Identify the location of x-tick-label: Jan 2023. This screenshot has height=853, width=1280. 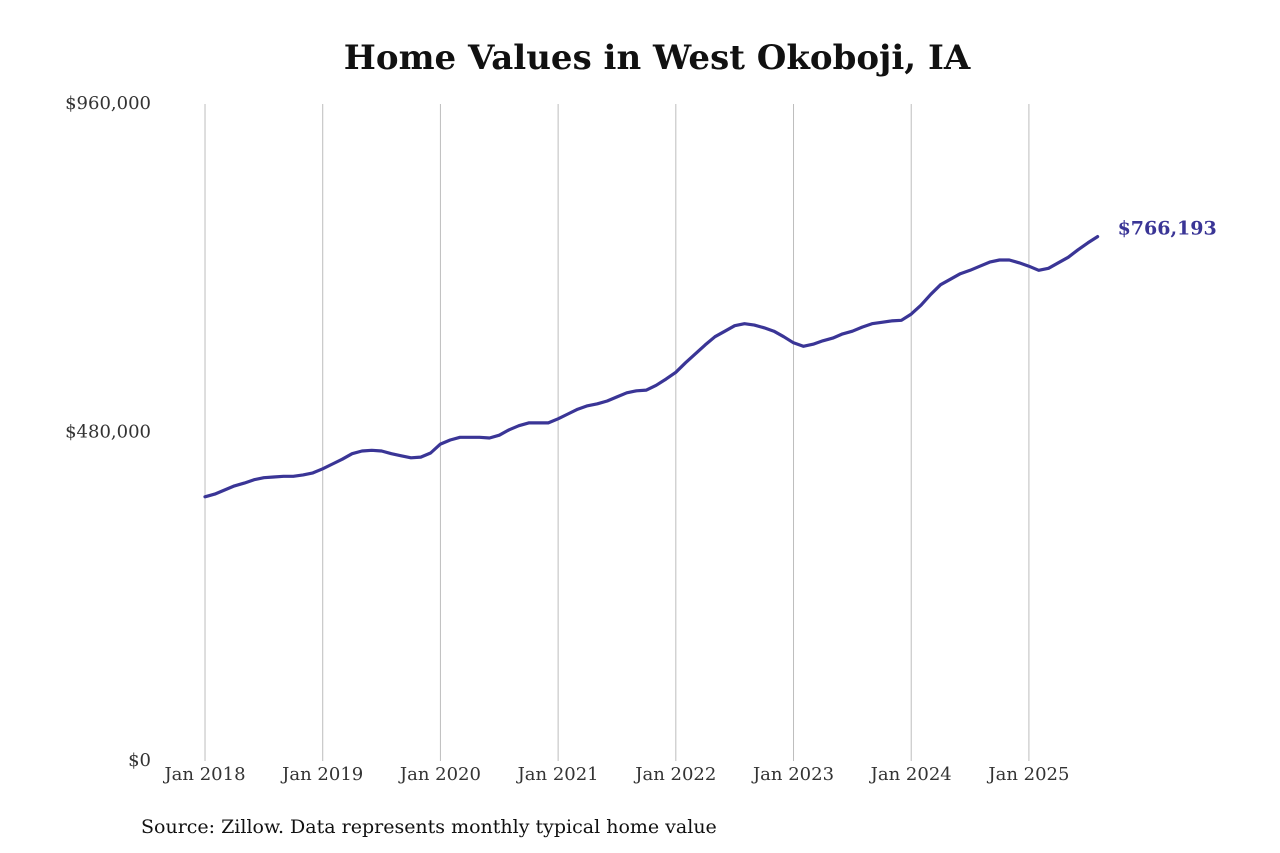
(792, 774).